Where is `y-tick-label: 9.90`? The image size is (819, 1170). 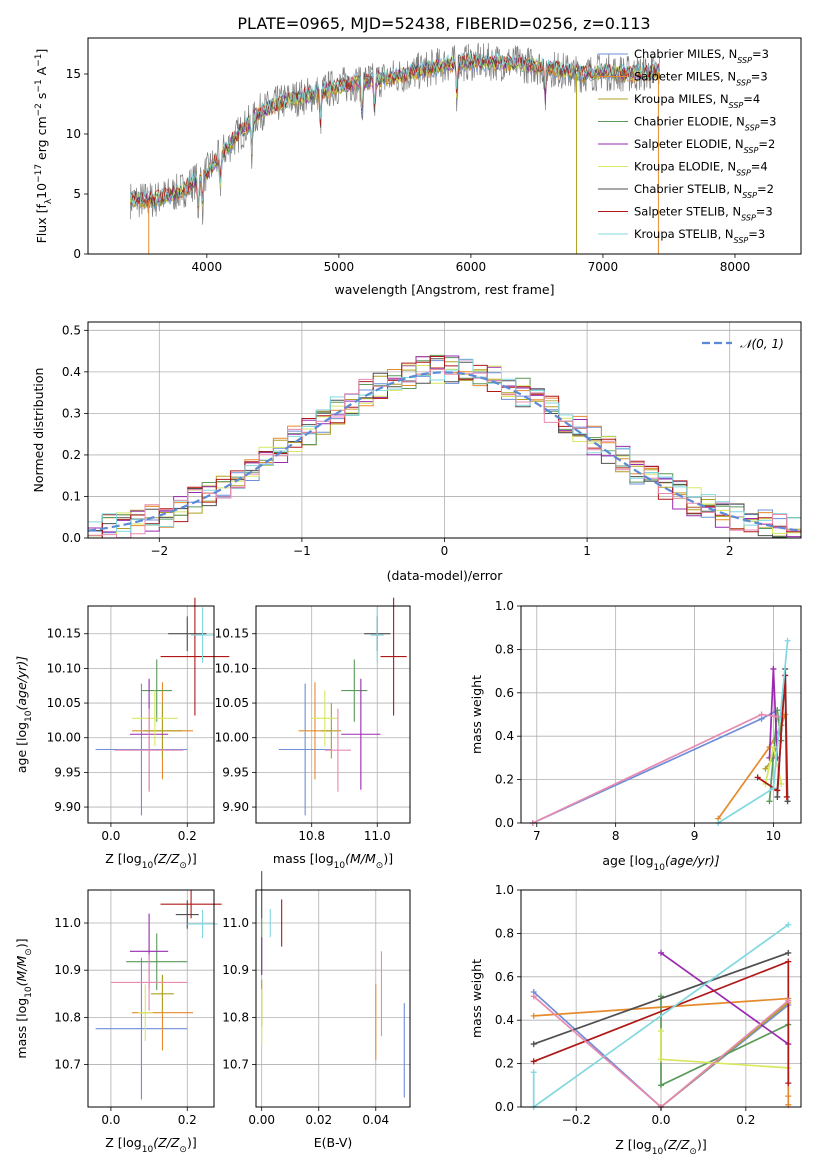 y-tick-label: 9.90 is located at coordinates (235, 807).